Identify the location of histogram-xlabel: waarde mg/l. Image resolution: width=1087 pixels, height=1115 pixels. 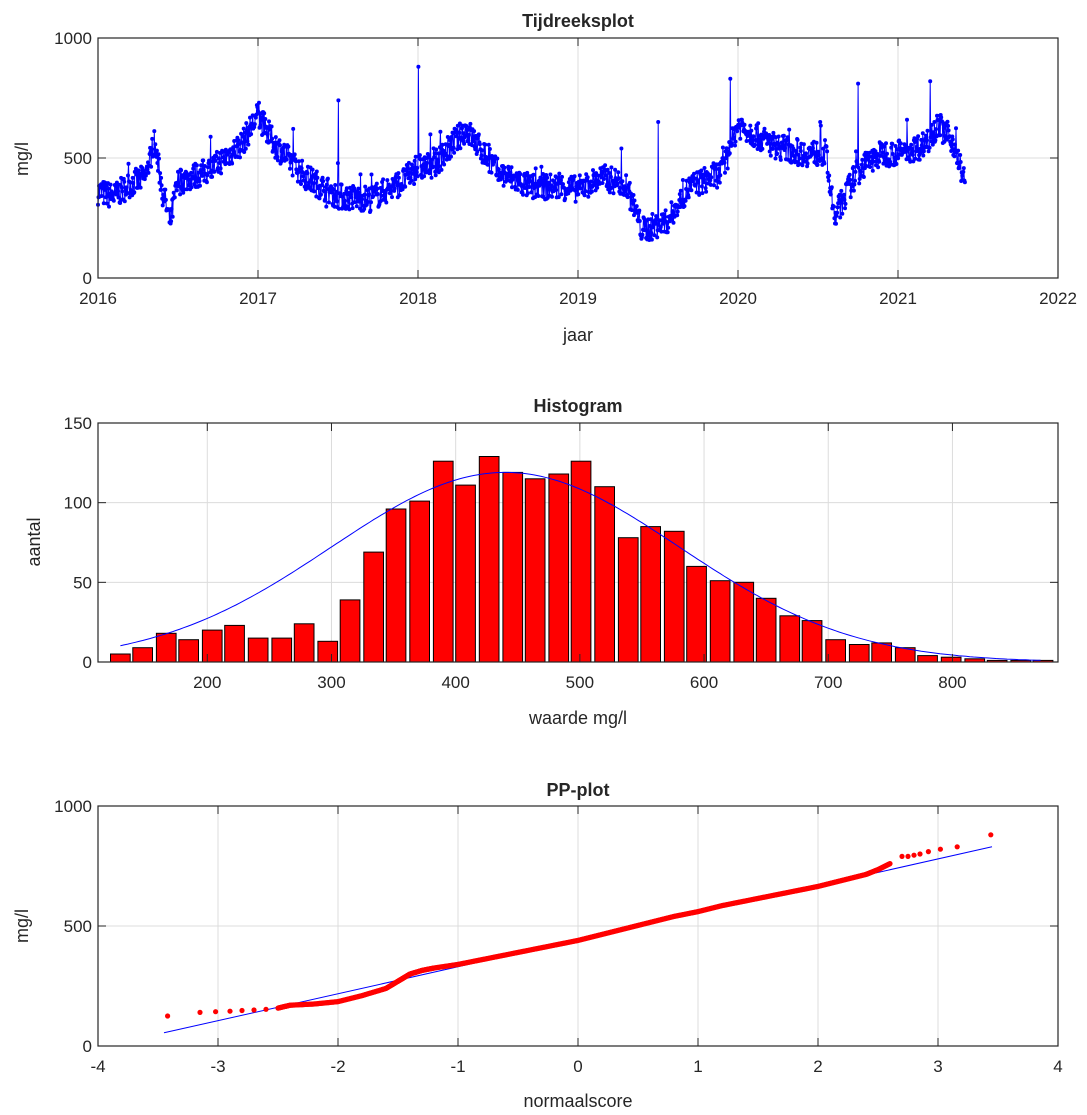
(577, 718).